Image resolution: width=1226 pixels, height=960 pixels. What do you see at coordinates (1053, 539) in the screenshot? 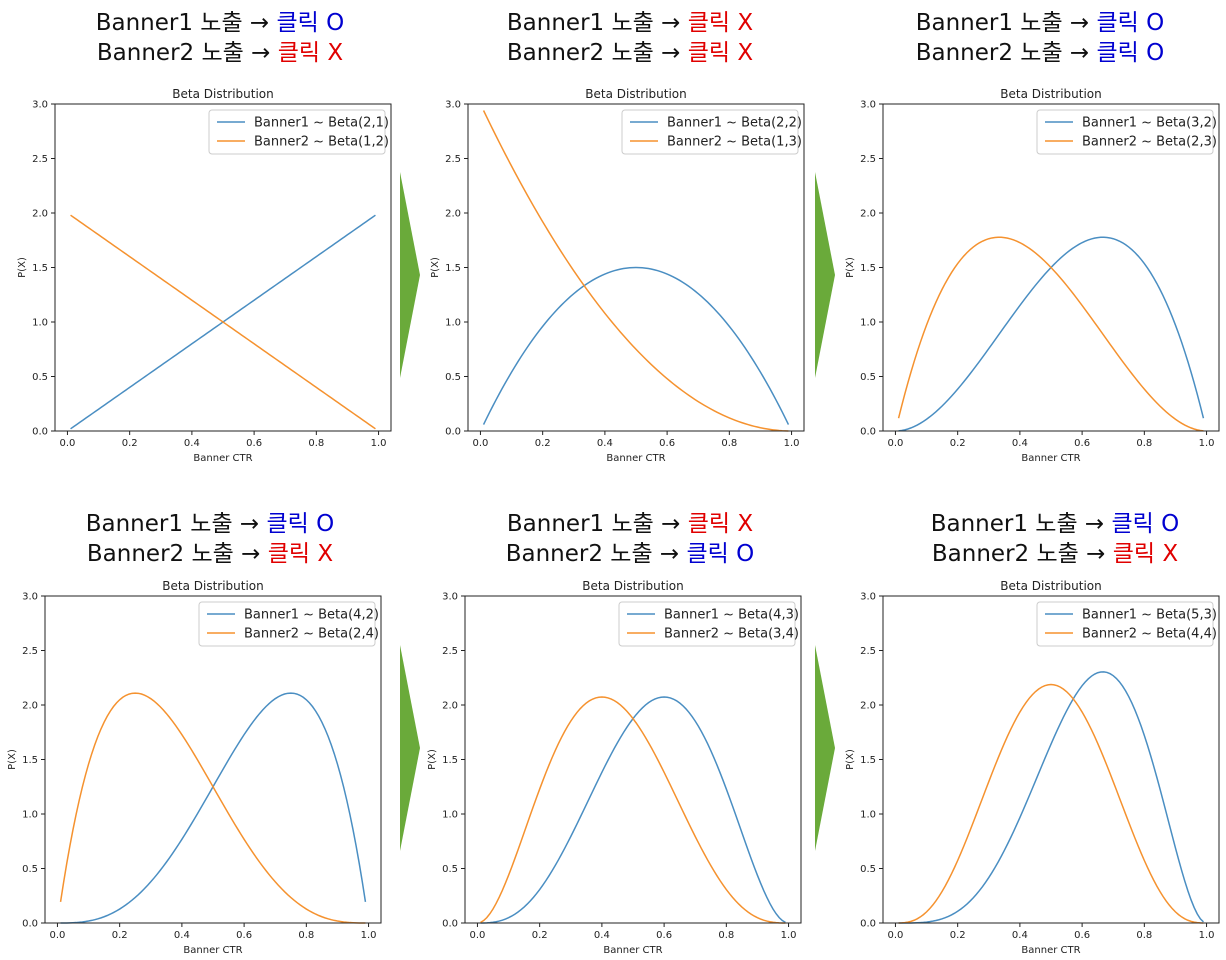
I see `panel-heading-6: Banner1 노출 → 클릭 O Banner2 노출 → 클릭 X` at bounding box center [1053, 539].